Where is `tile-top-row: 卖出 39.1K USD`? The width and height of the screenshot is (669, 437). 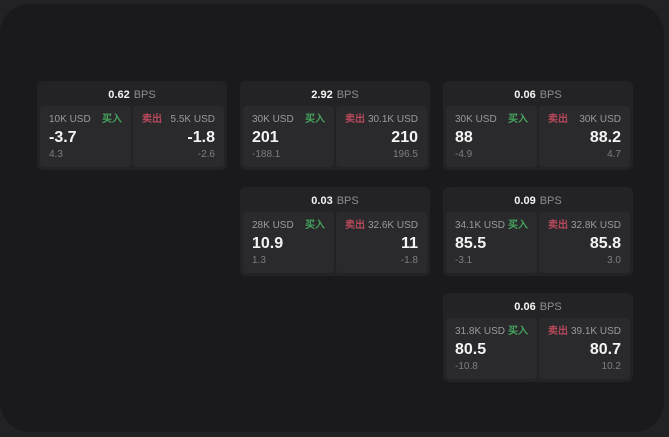 tile-top-row: 卖出 39.1K USD is located at coordinates (584, 332).